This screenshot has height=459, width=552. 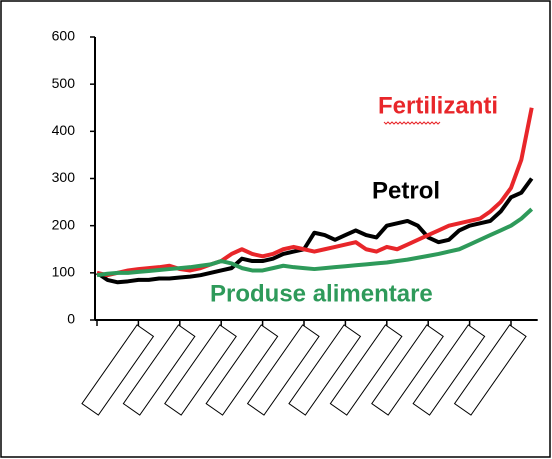 What do you see at coordinates (64, 177) in the screenshot?
I see `y-tick-label: 300` at bounding box center [64, 177].